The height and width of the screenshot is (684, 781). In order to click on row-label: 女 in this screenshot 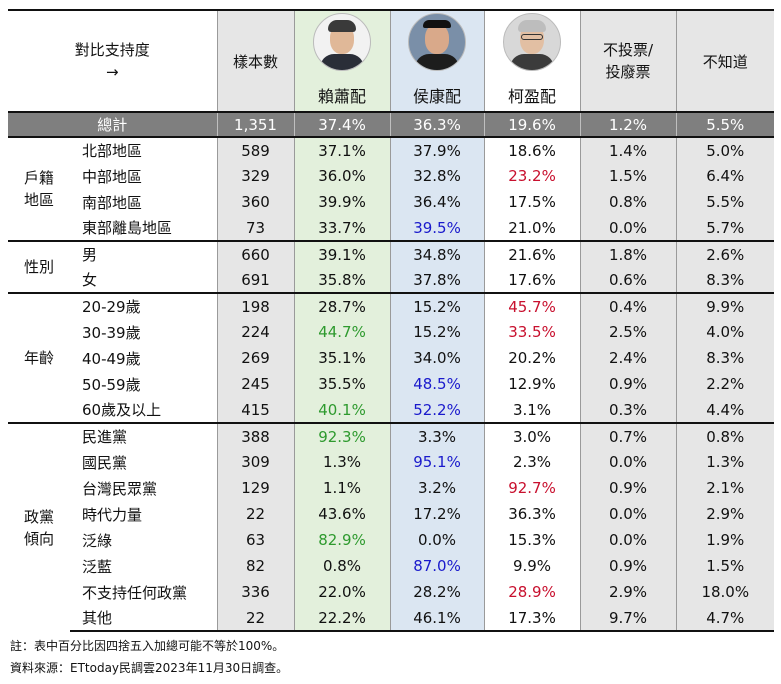, I will do `click(144, 280)`.